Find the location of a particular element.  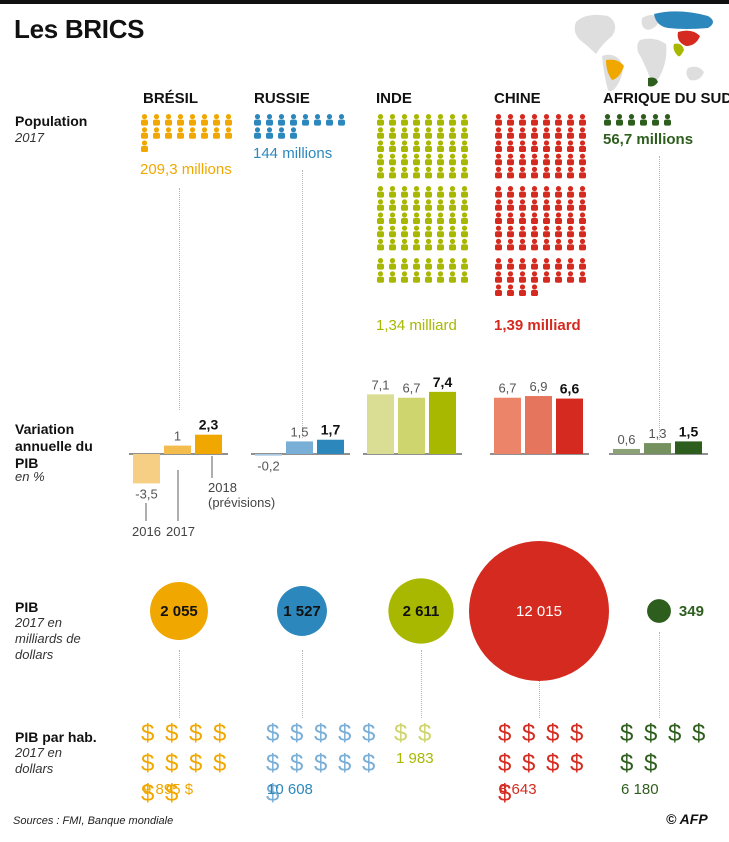

dollars-russie: $ $ $ $ $ $ $ $ $ $ $ is located at coordinates (331, 765).